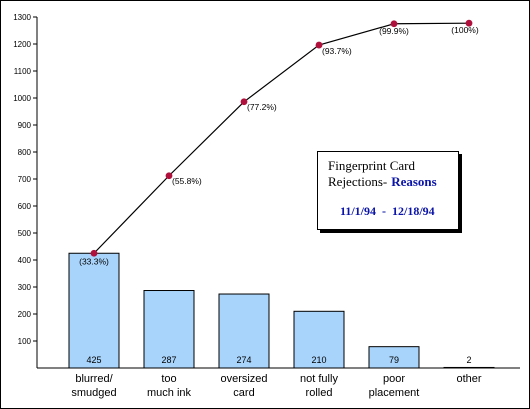  Describe the element at coordinates (25, 233) in the screenshot. I see `y-tick-label-500: 500` at that location.